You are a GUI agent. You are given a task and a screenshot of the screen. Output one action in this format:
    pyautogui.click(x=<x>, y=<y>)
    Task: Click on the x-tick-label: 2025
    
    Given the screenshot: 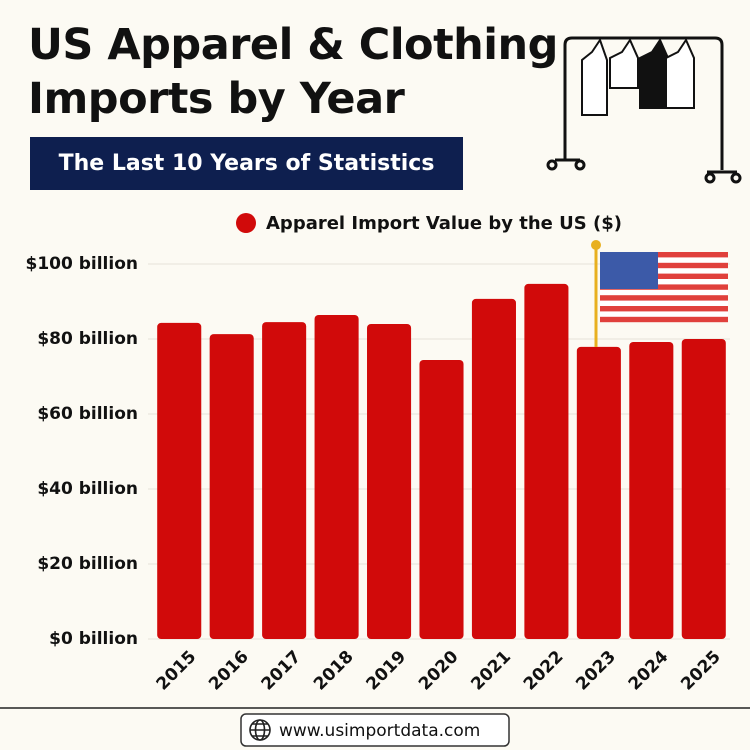 What is the action you would take?
    pyautogui.click(x=701, y=671)
    